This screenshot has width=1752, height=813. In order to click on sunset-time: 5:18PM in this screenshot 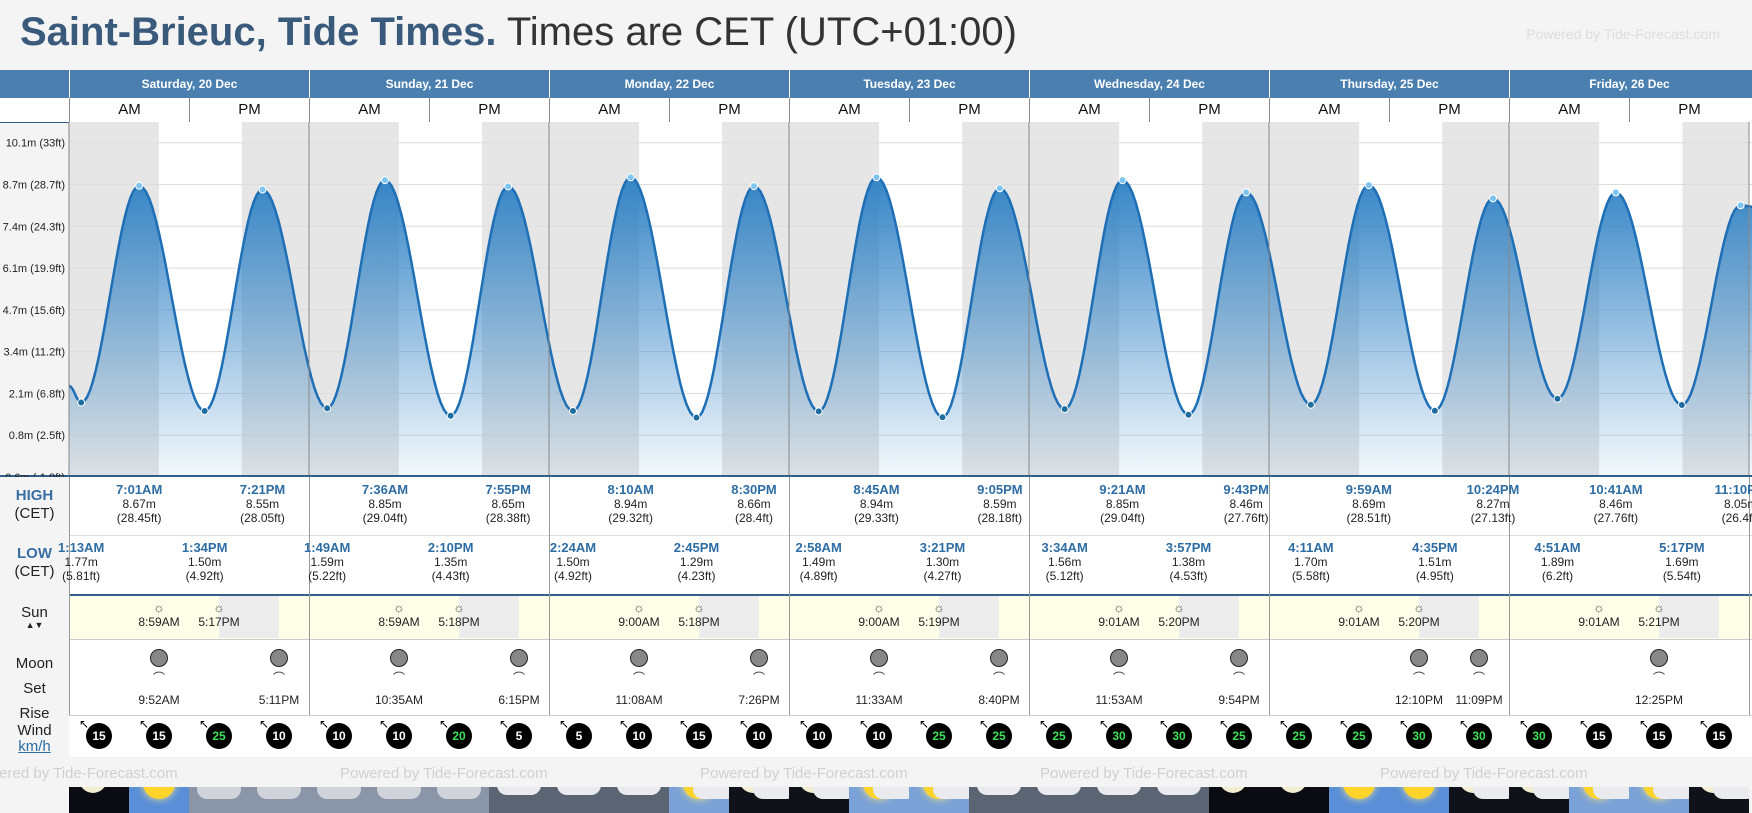, I will do `click(699, 622)`.